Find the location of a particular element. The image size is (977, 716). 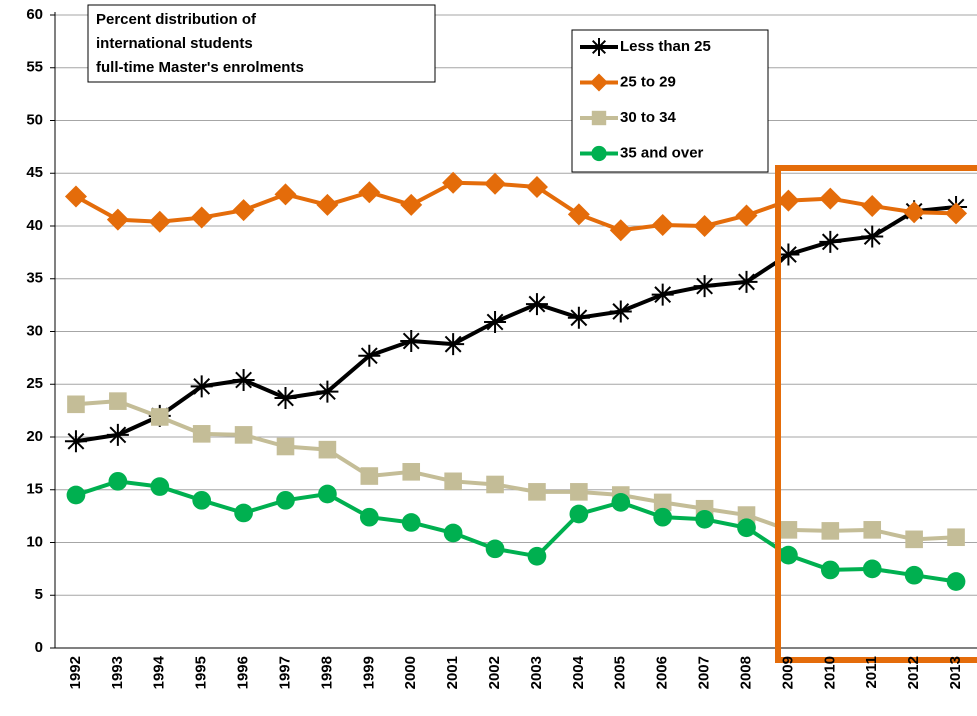

x-tick-label: 2004 is located at coordinates (578, 672).